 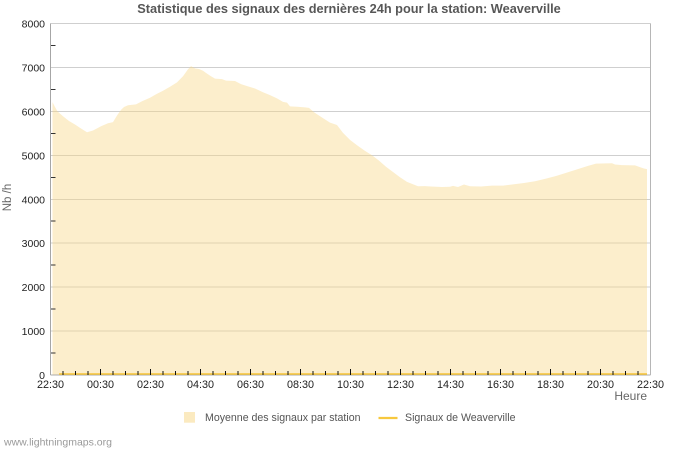 What do you see at coordinates (34, 332) in the screenshot?
I see `svg-text: 1000` at bounding box center [34, 332].